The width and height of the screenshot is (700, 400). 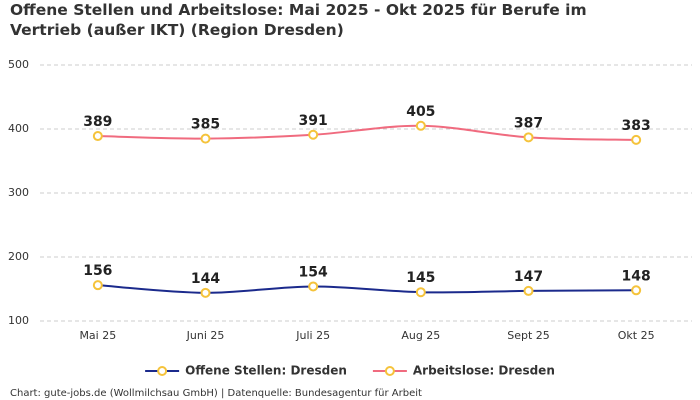 What do you see at coordinates (528, 277) in the screenshot?
I see `value-label: 147` at bounding box center [528, 277].